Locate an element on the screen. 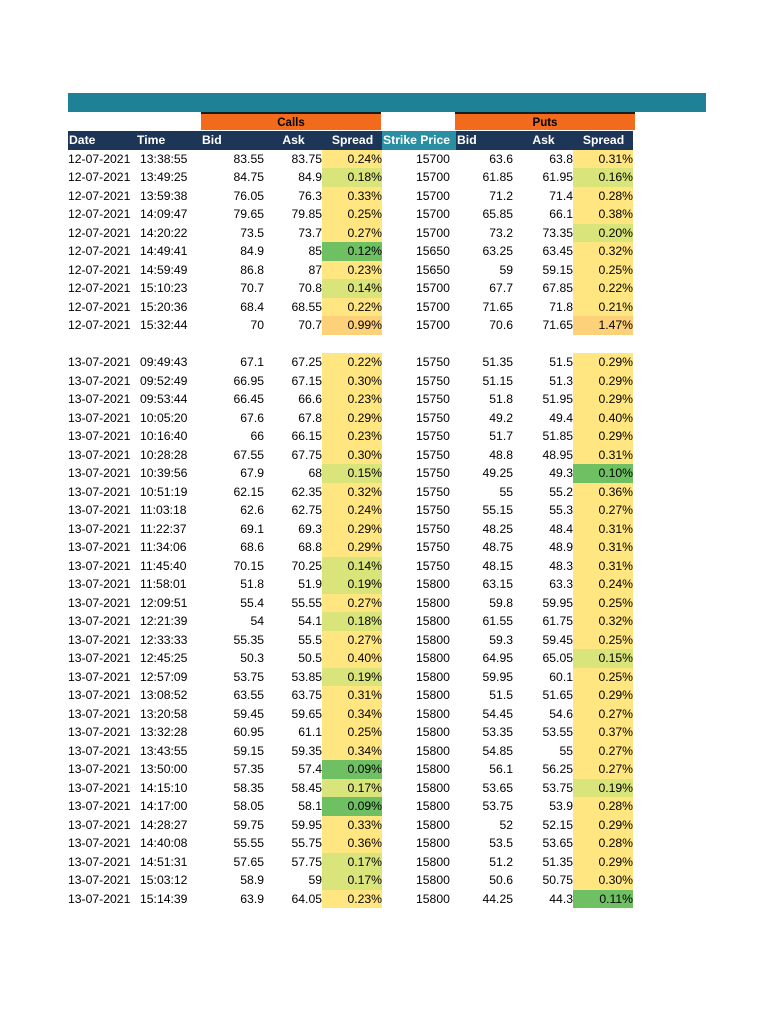 Image resolution: width=768 pixels, height=1024 pixels. put-bid-cell: 48.75 is located at coordinates (498, 547).